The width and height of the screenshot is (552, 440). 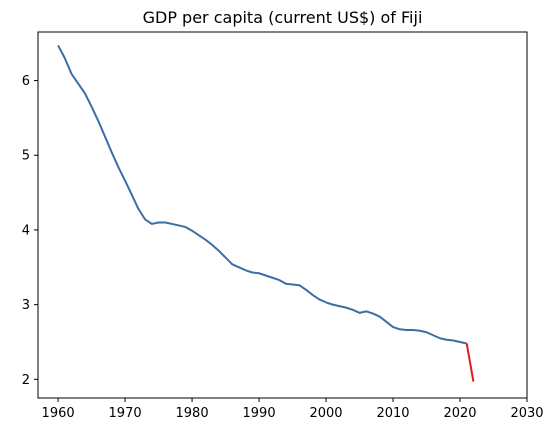 I want to click on x-tick-label: 1990, so click(x=259, y=413).